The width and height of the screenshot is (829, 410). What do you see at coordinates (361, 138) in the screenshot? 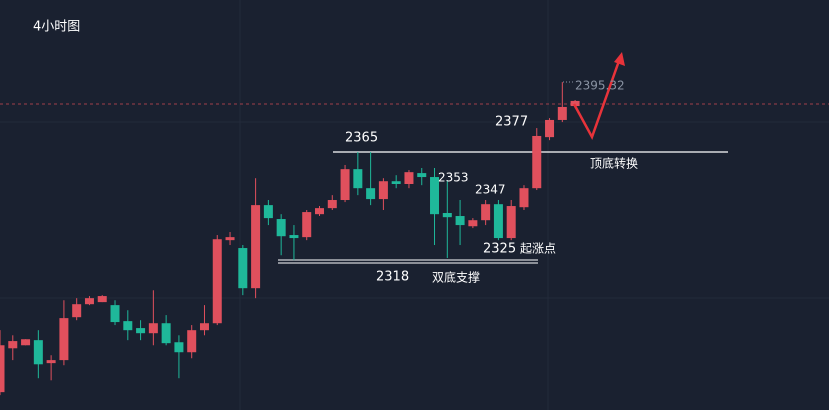
I see `annotation: 2365` at bounding box center [361, 138].